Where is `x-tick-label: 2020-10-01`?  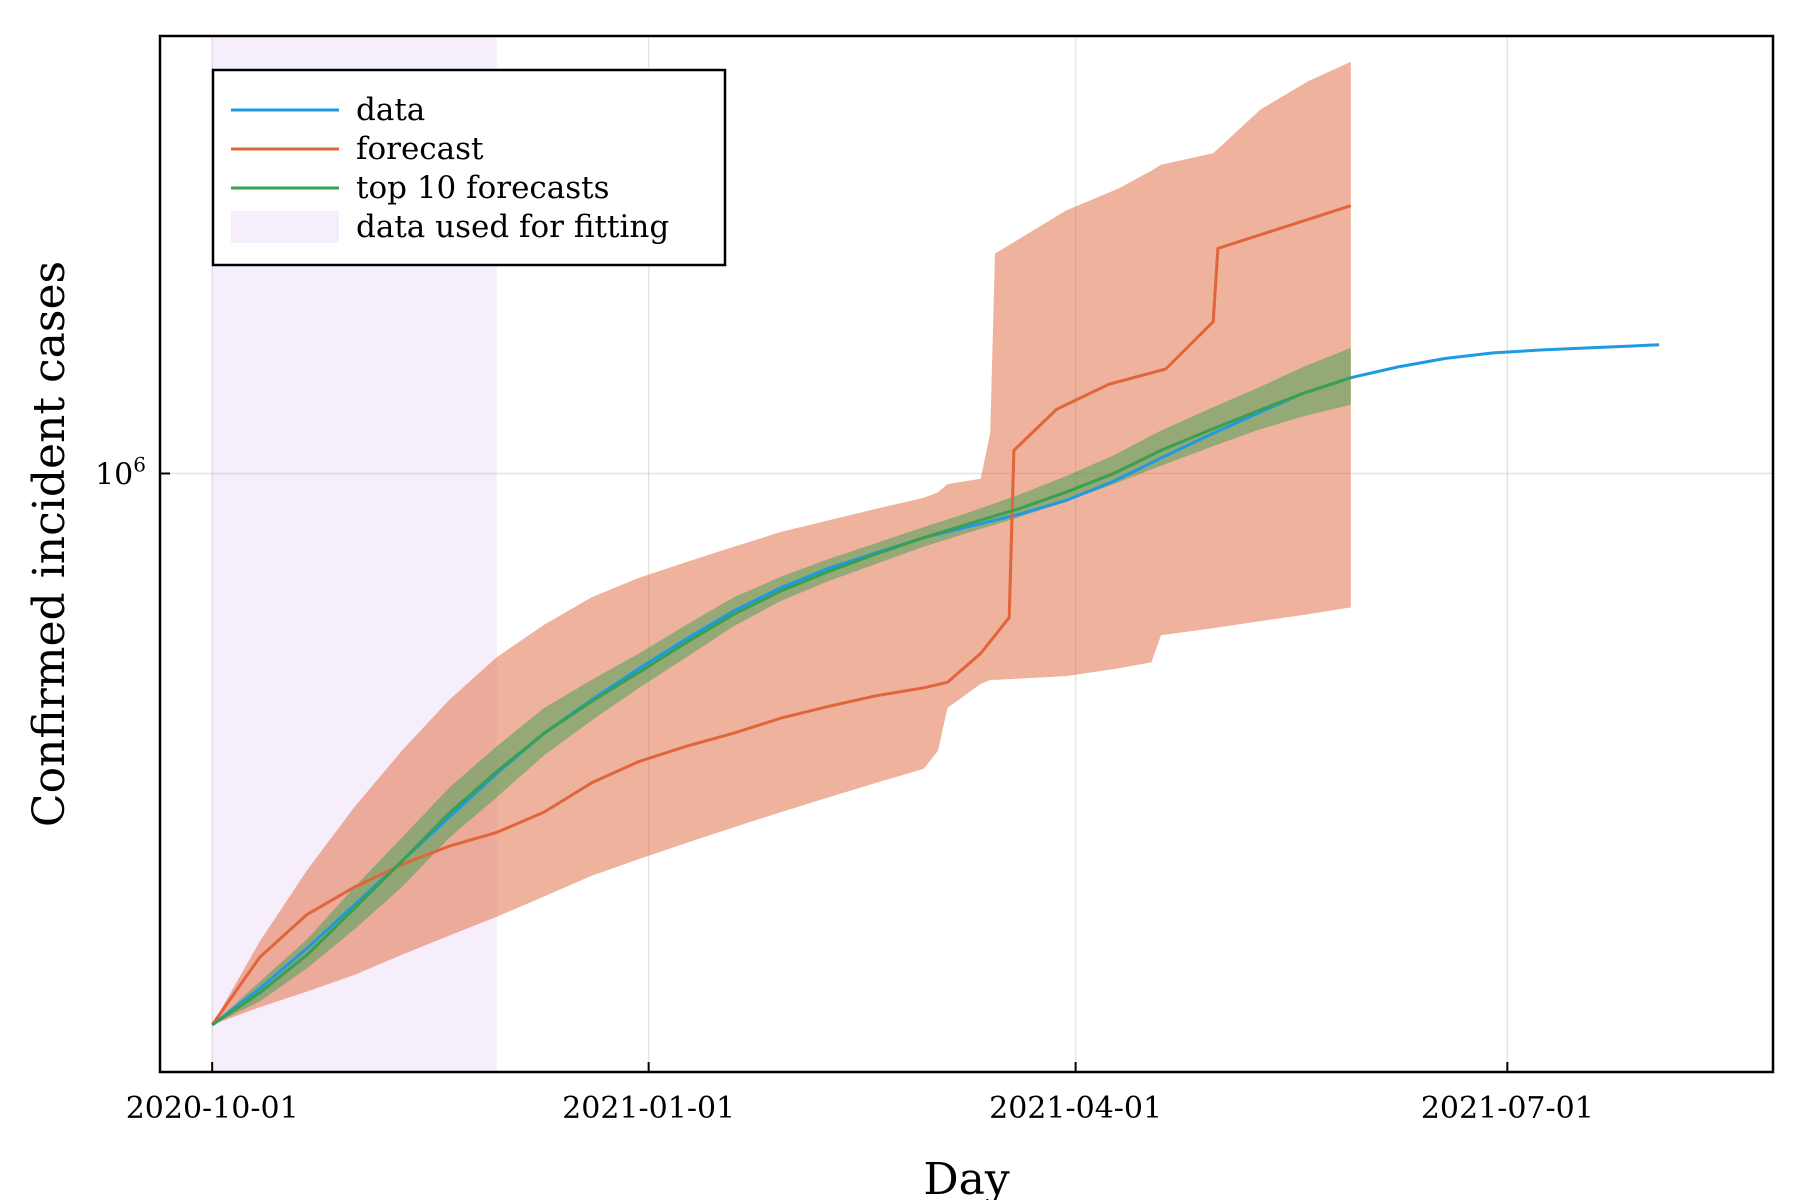 x-tick-label: 2020-10-01 is located at coordinates (212, 1108).